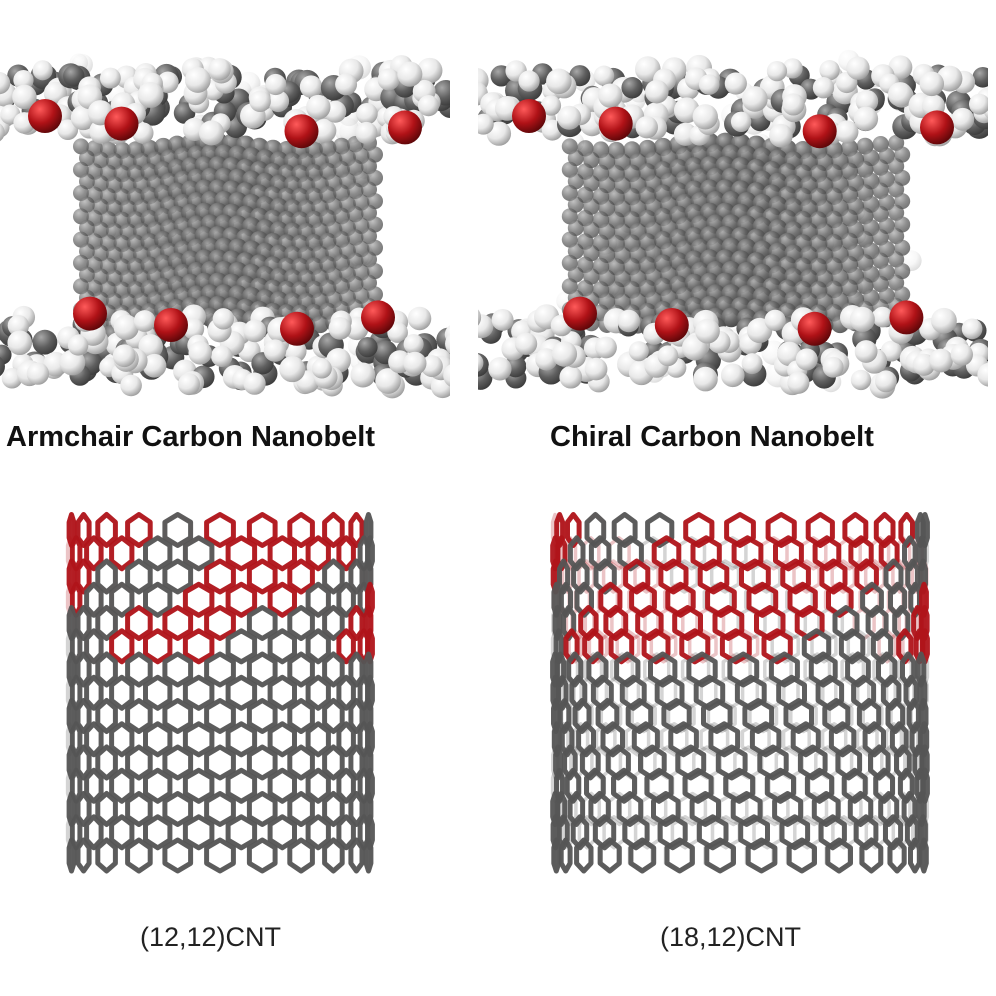 The width and height of the screenshot is (996, 996). What do you see at coordinates (740, 693) in the screenshot?
I see `chiral-cnt-lattice` at bounding box center [740, 693].